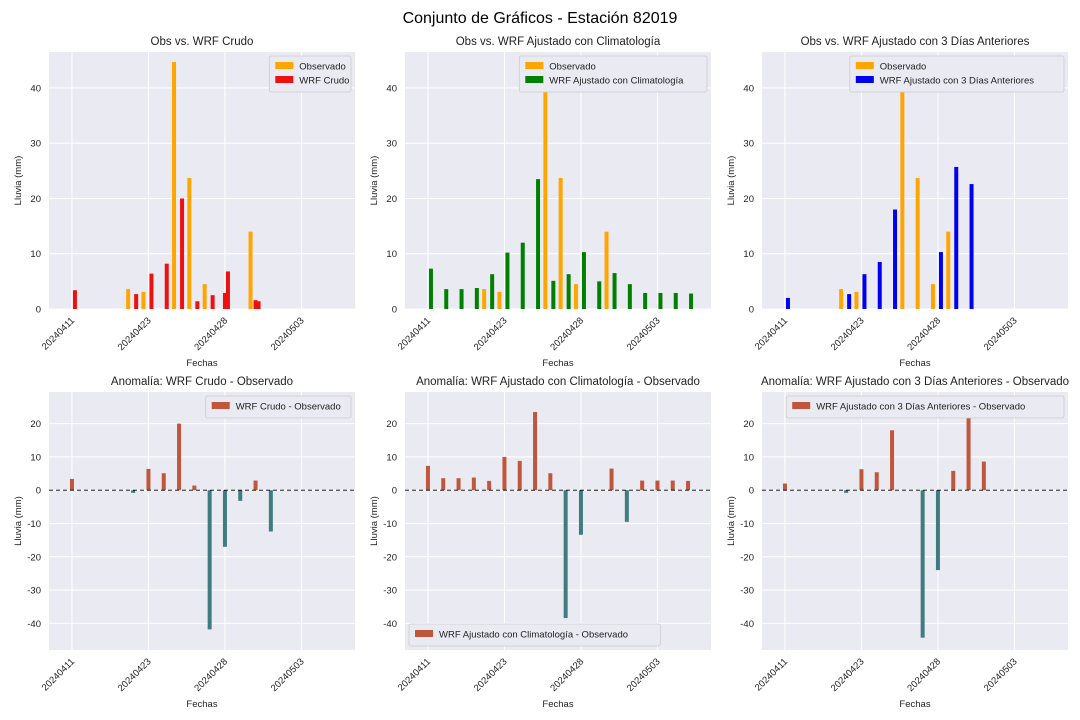 The image size is (1080, 720). Describe the element at coordinates (58, 674) in the screenshot. I see `x-tick-label: 20240411` at that location.